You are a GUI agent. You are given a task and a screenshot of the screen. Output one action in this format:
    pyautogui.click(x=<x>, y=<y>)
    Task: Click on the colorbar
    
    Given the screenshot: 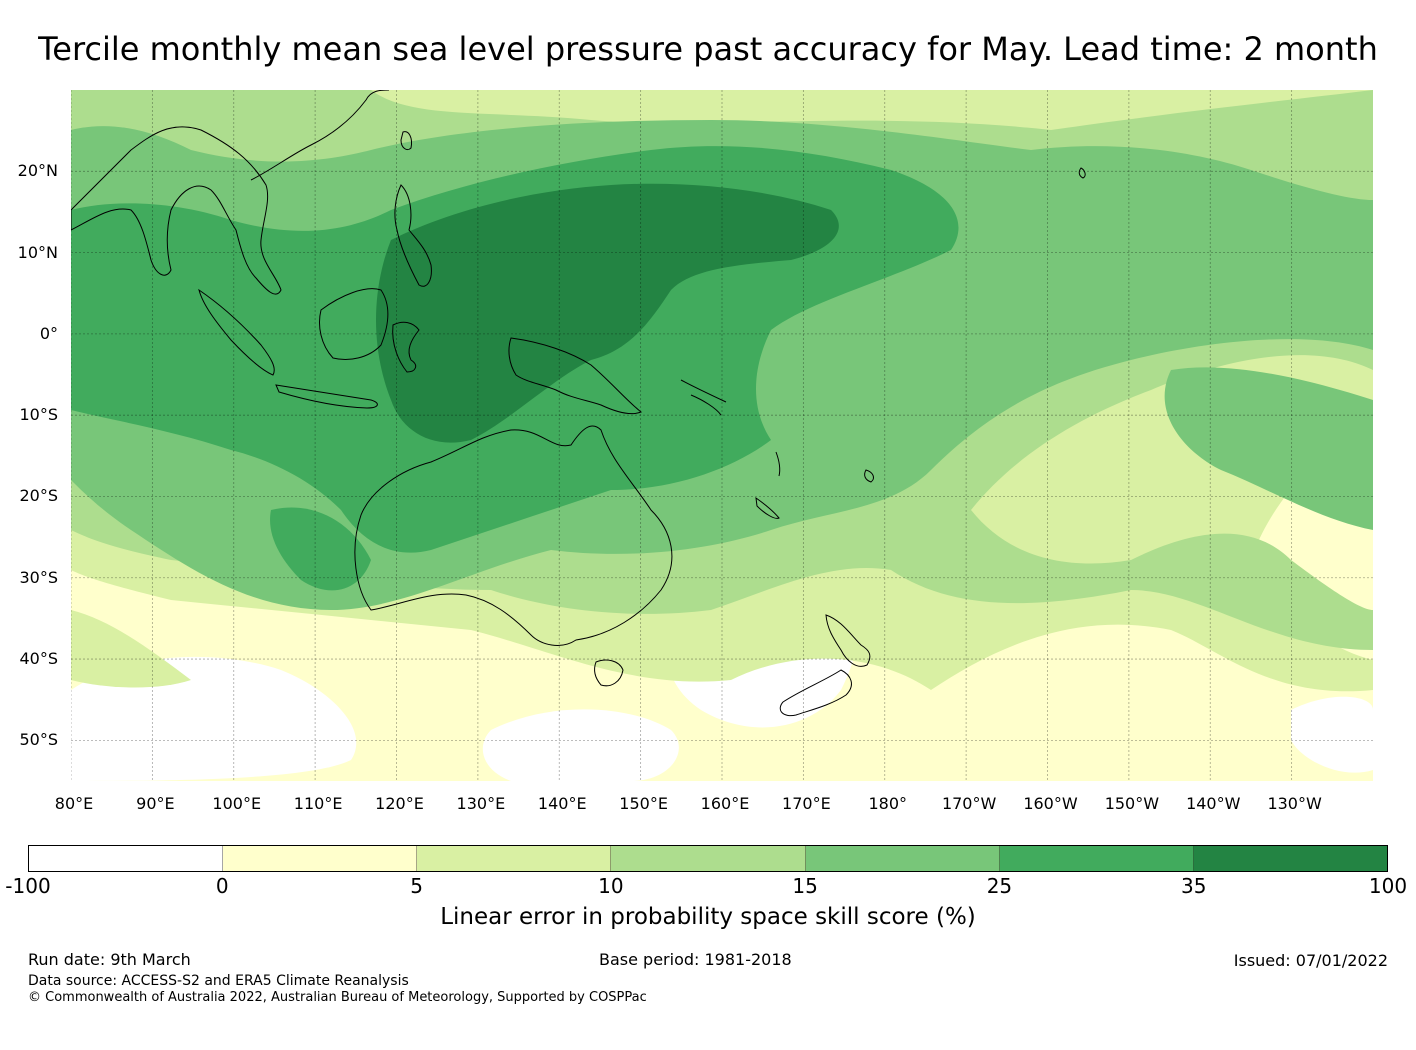 What is the action you would take?
    pyautogui.click(x=708, y=858)
    